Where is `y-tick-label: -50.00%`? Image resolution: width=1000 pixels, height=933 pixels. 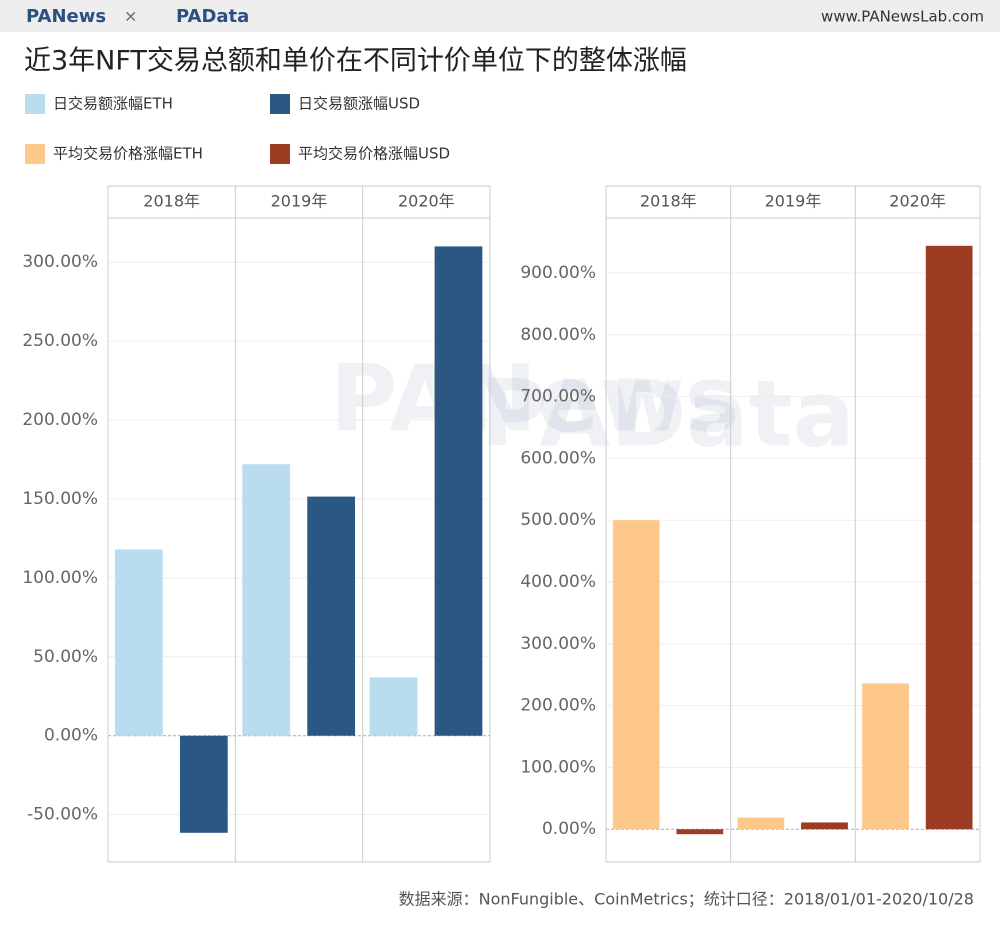
y-tick-label: -50.00% is located at coordinates (62, 815).